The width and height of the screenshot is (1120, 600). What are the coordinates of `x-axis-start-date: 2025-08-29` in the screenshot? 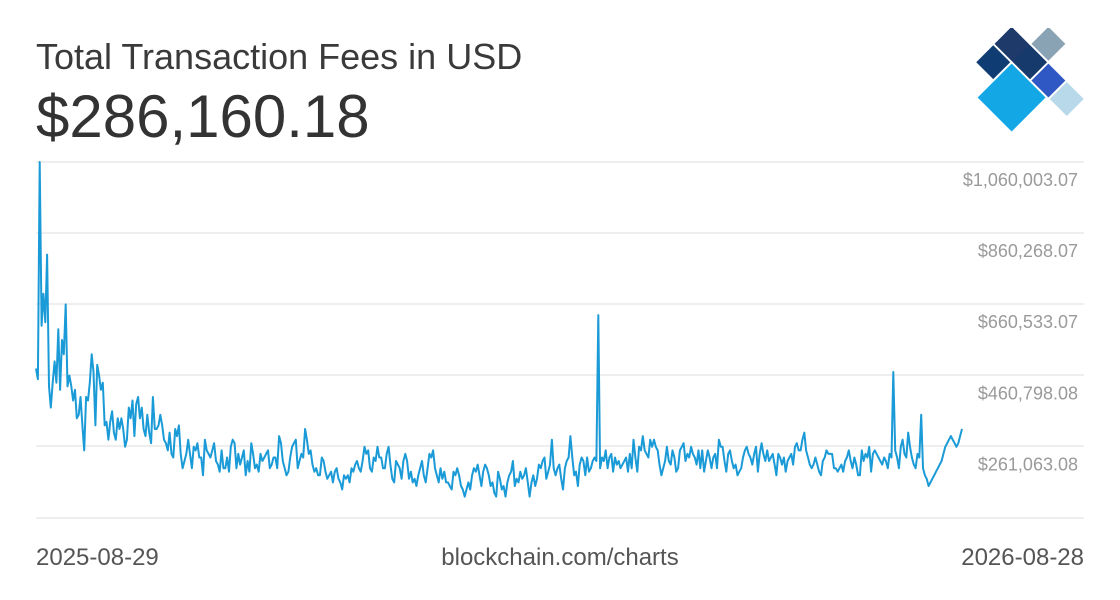 It's located at (97, 557).